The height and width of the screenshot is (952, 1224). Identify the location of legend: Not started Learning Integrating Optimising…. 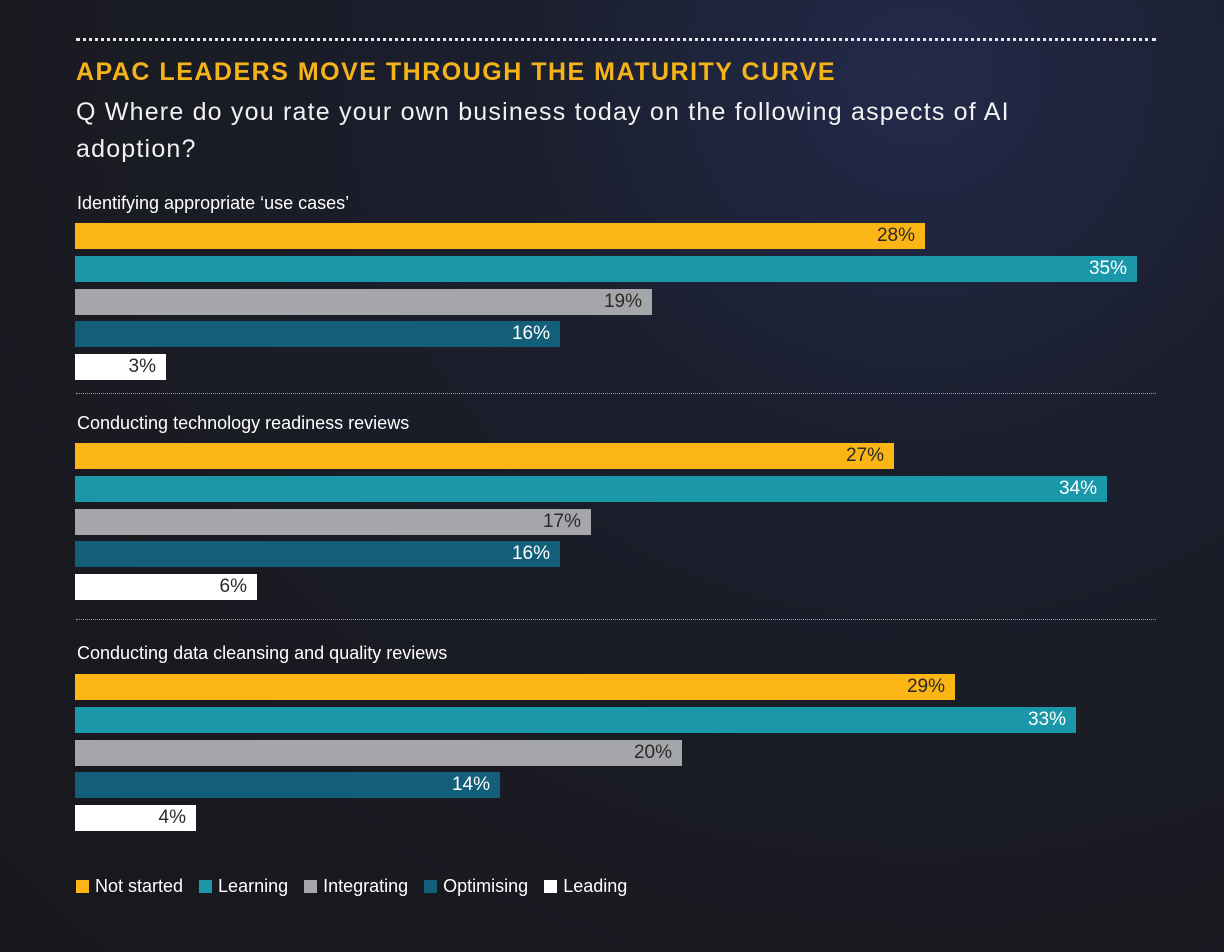
(359, 886).